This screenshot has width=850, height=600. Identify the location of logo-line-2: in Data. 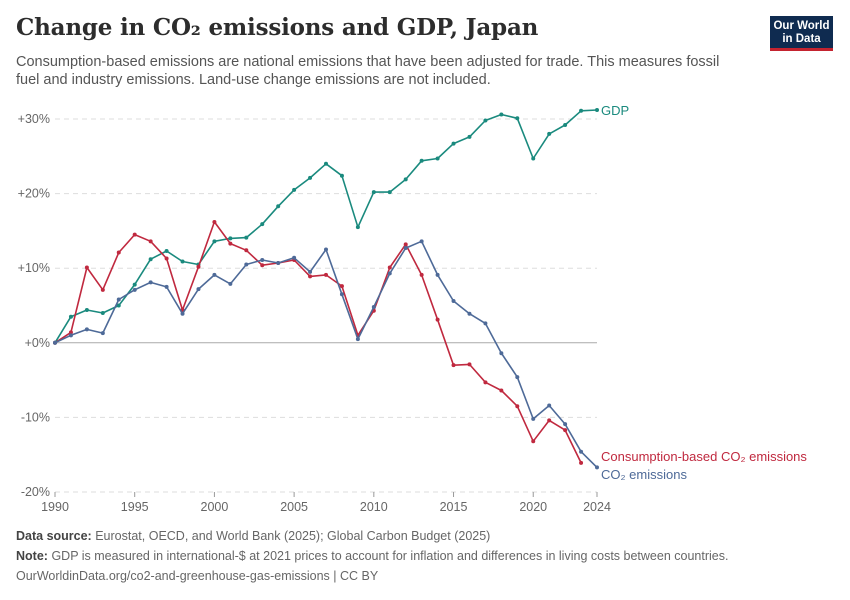
(801, 39).